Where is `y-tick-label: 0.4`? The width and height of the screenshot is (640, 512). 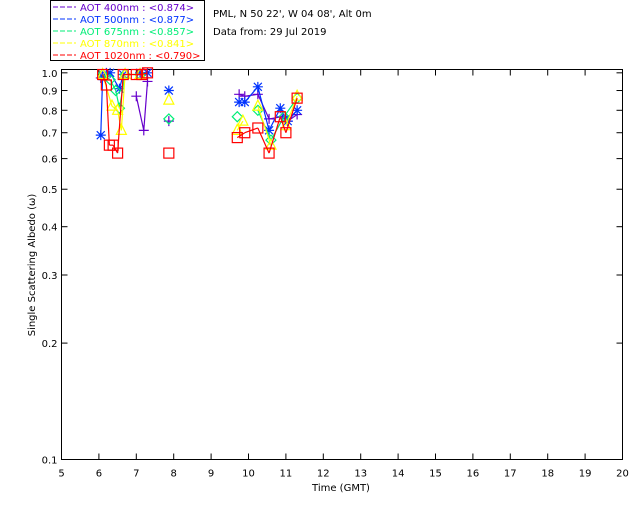 y-tick-label: 0.4 is located at coordinates (50, 228).